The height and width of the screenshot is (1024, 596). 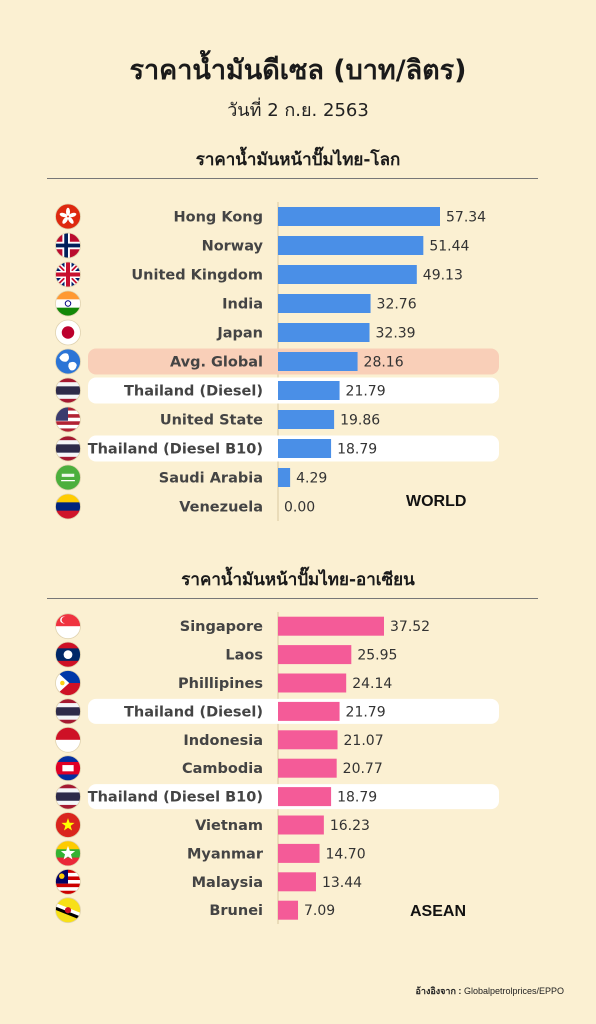 What do you see at coordinates (443, 276) in the screenshot?
I see `value-label: 49.13` at bounding box center [443, 276].